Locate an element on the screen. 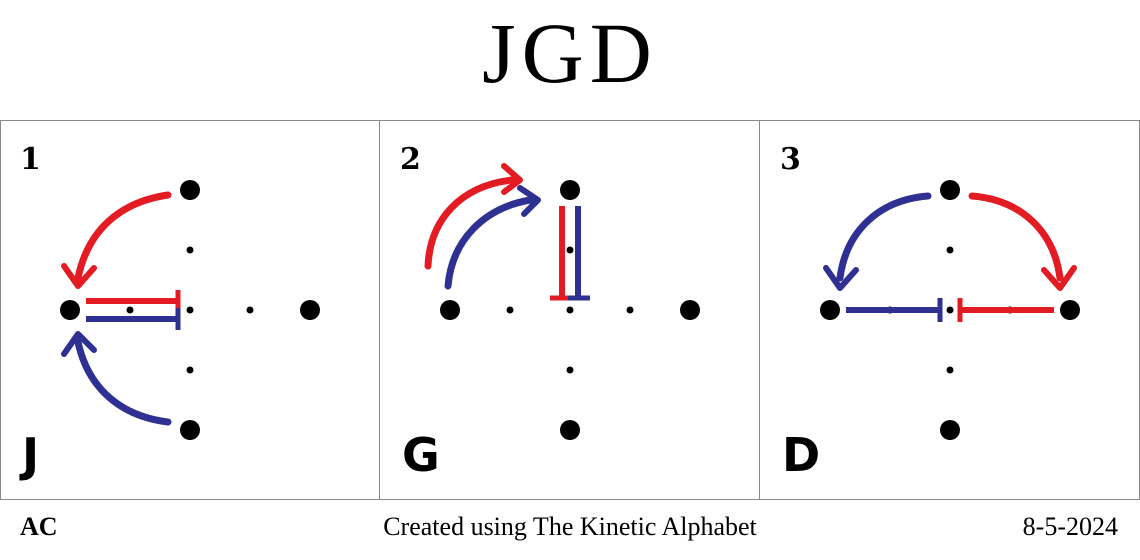  panel-letter: G is located at coordinates (421, 455).